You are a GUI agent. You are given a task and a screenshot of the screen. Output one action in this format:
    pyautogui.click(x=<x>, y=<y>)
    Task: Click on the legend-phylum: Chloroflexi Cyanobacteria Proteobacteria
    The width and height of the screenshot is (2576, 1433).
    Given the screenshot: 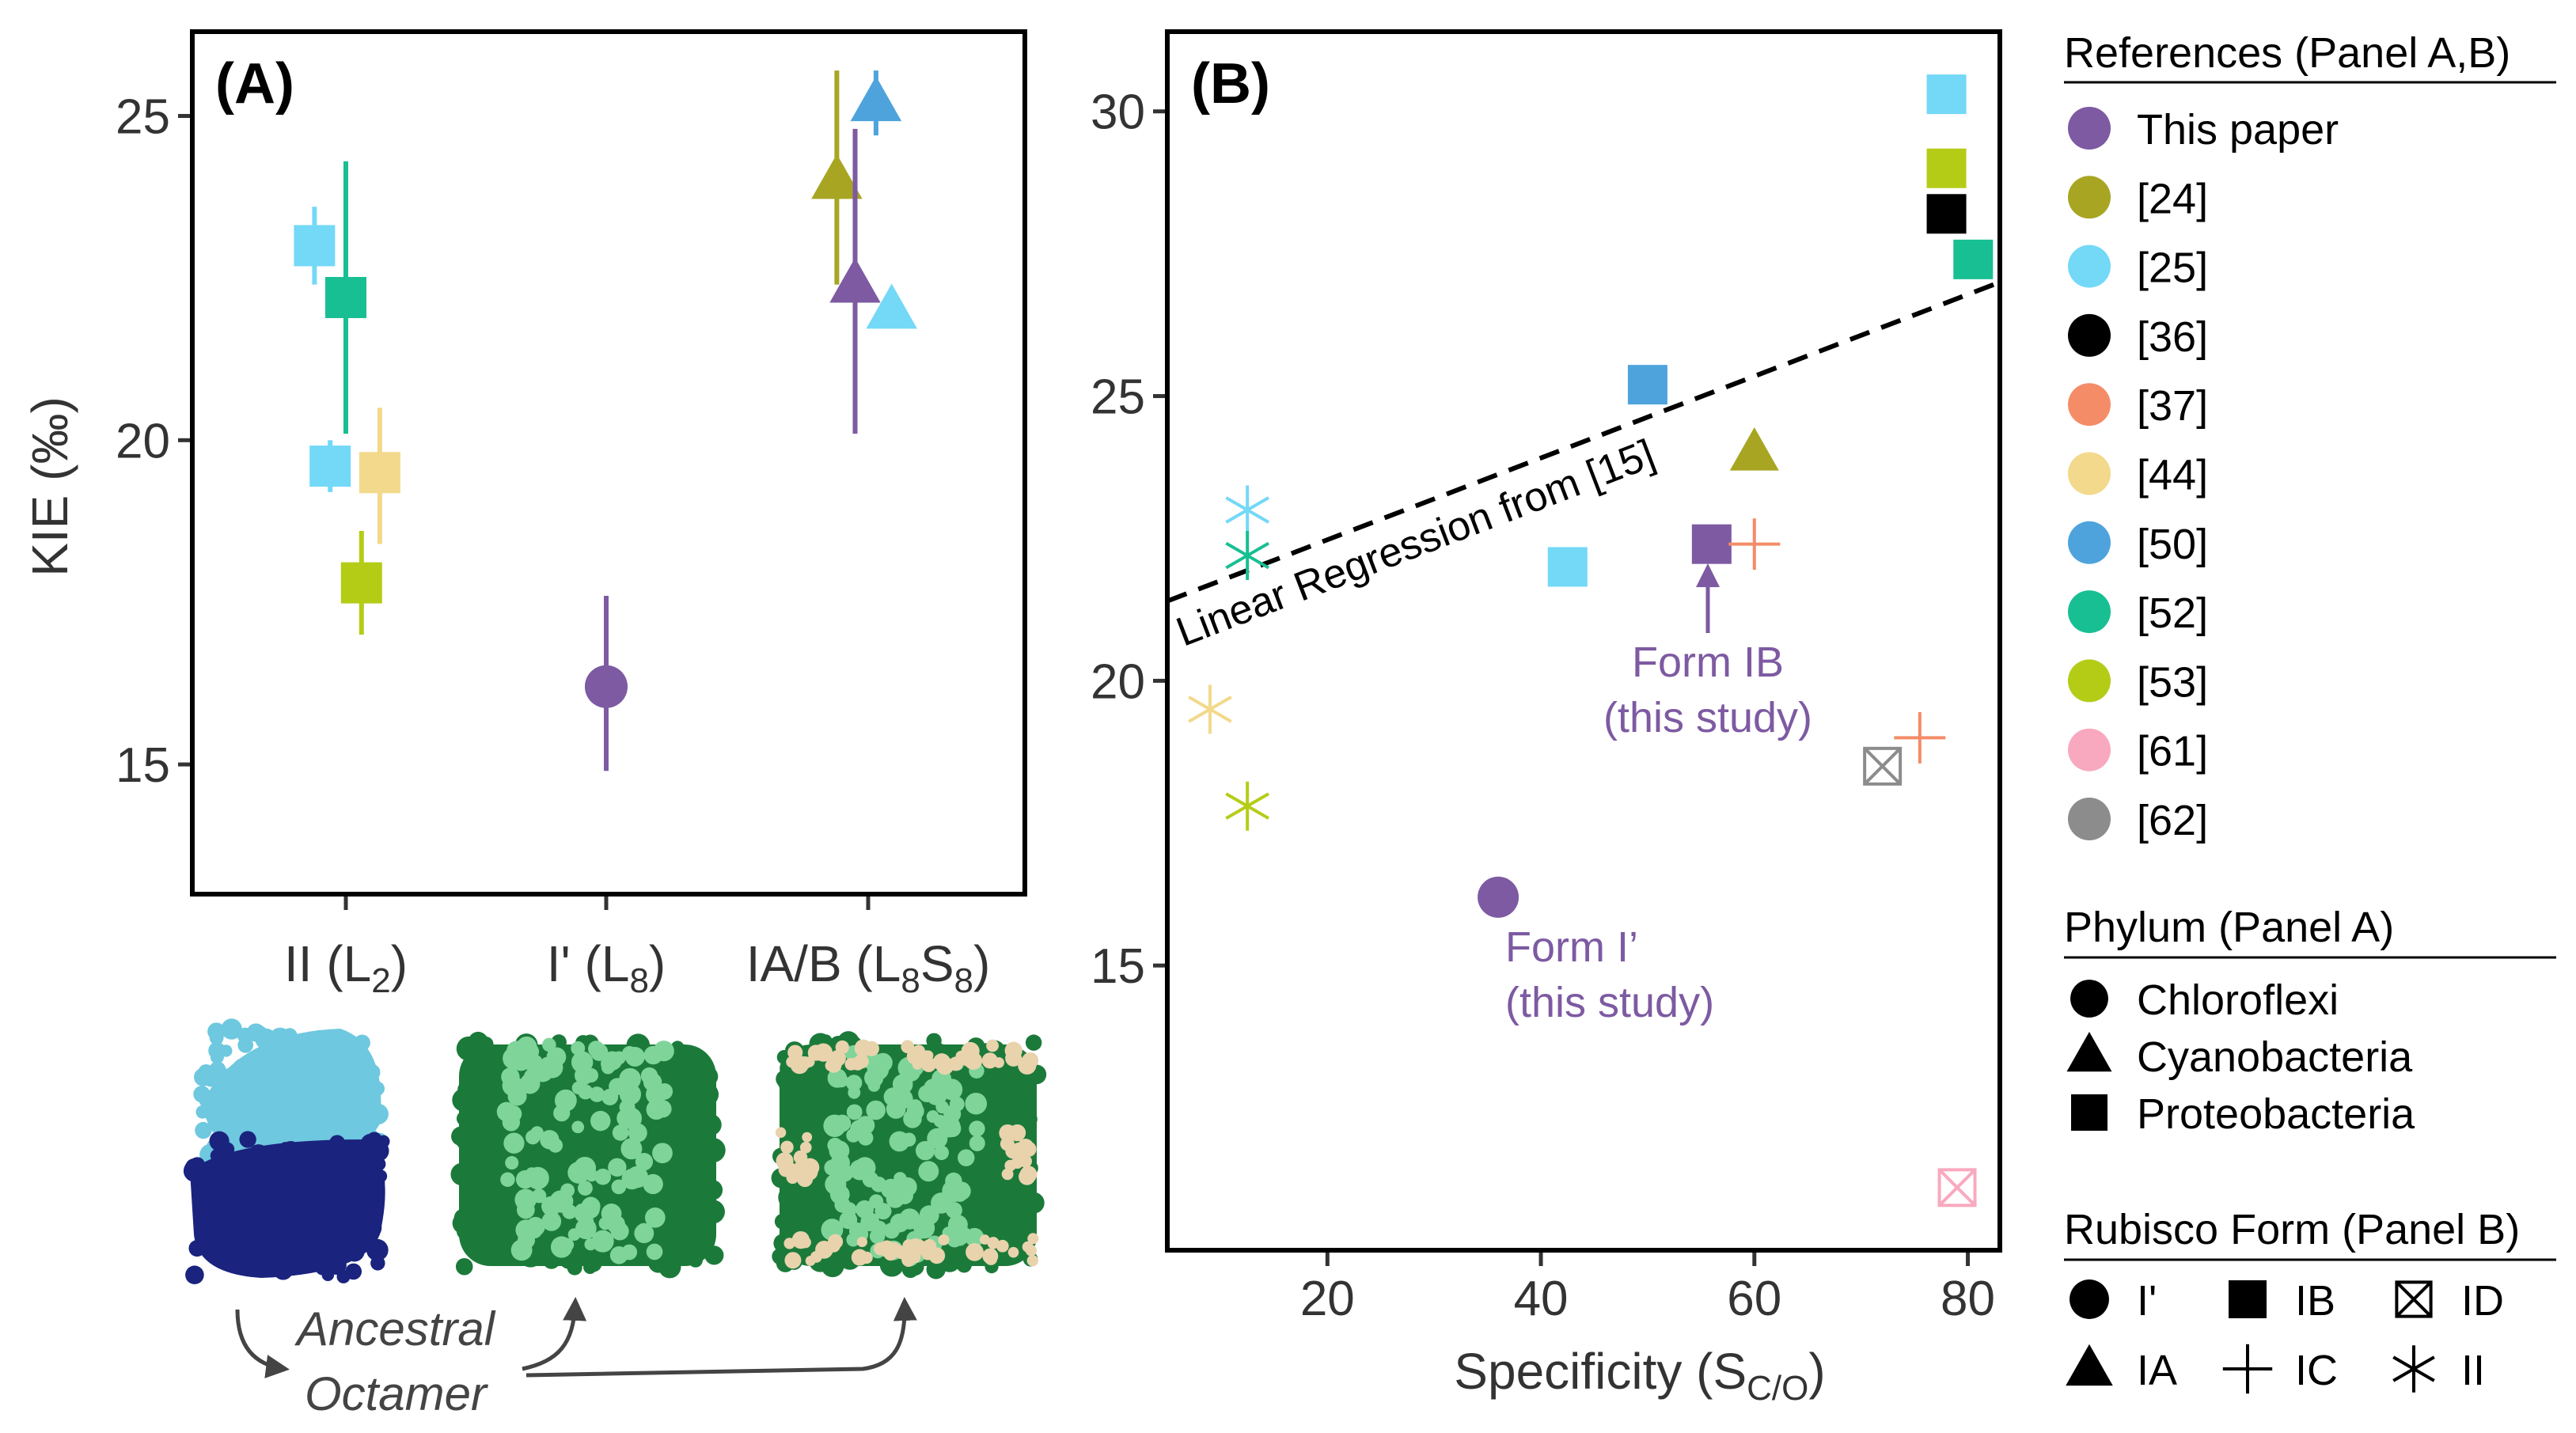 What is the action you would take?
    pyautogui.click(x=2240, y=1057)
    